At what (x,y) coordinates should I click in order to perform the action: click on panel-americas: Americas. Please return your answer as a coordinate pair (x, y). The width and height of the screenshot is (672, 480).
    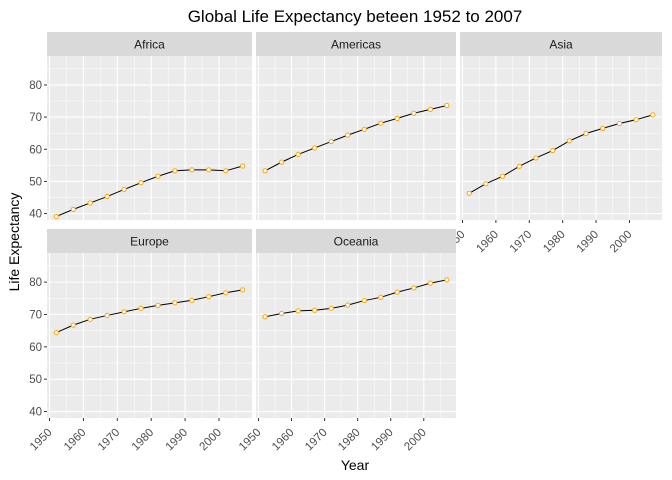
    Looking at the image, I should click on (356, 126).